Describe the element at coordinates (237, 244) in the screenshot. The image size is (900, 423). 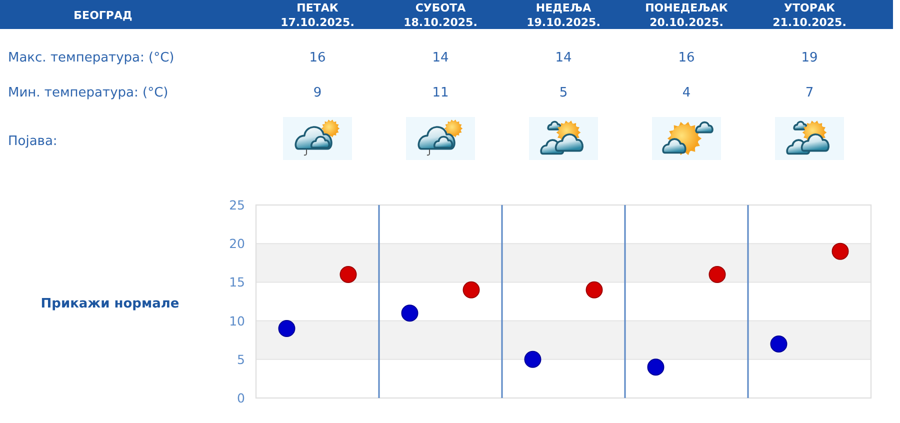
I see `y-tick-label: 20` at that location.